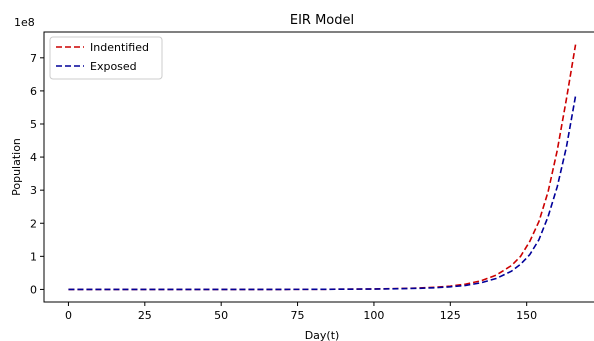  What do you see at coordinates (33, 91) in the screenshot?
I see `y-tick-label: 6` at bounding box center [33, 91].